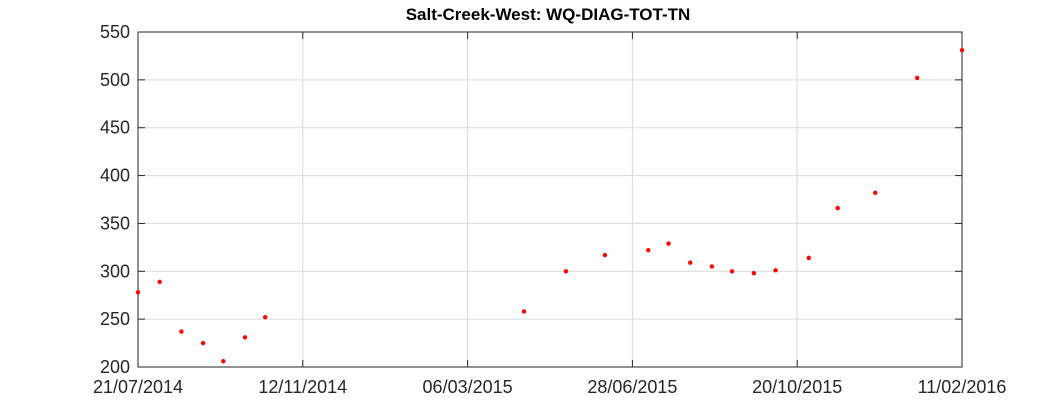 Image resolution: width=1063 pixels, height=413 pixels. I want to click on x-tick-label: 11/02/2016, so click(962, 387).